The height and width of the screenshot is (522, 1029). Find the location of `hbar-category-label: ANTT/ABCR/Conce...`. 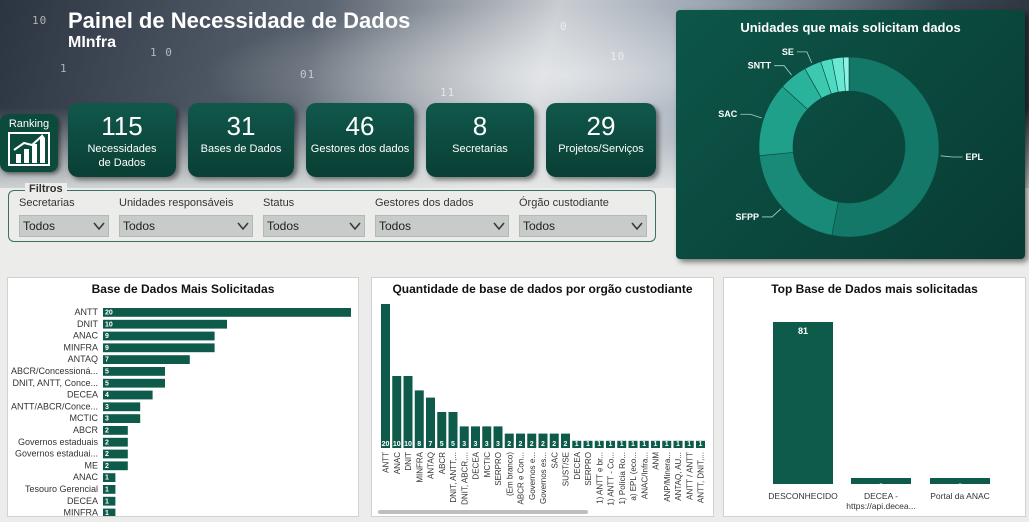

hbar-category-label: ANTT/ABCR/Conce... is located at coordinates (54, 406).